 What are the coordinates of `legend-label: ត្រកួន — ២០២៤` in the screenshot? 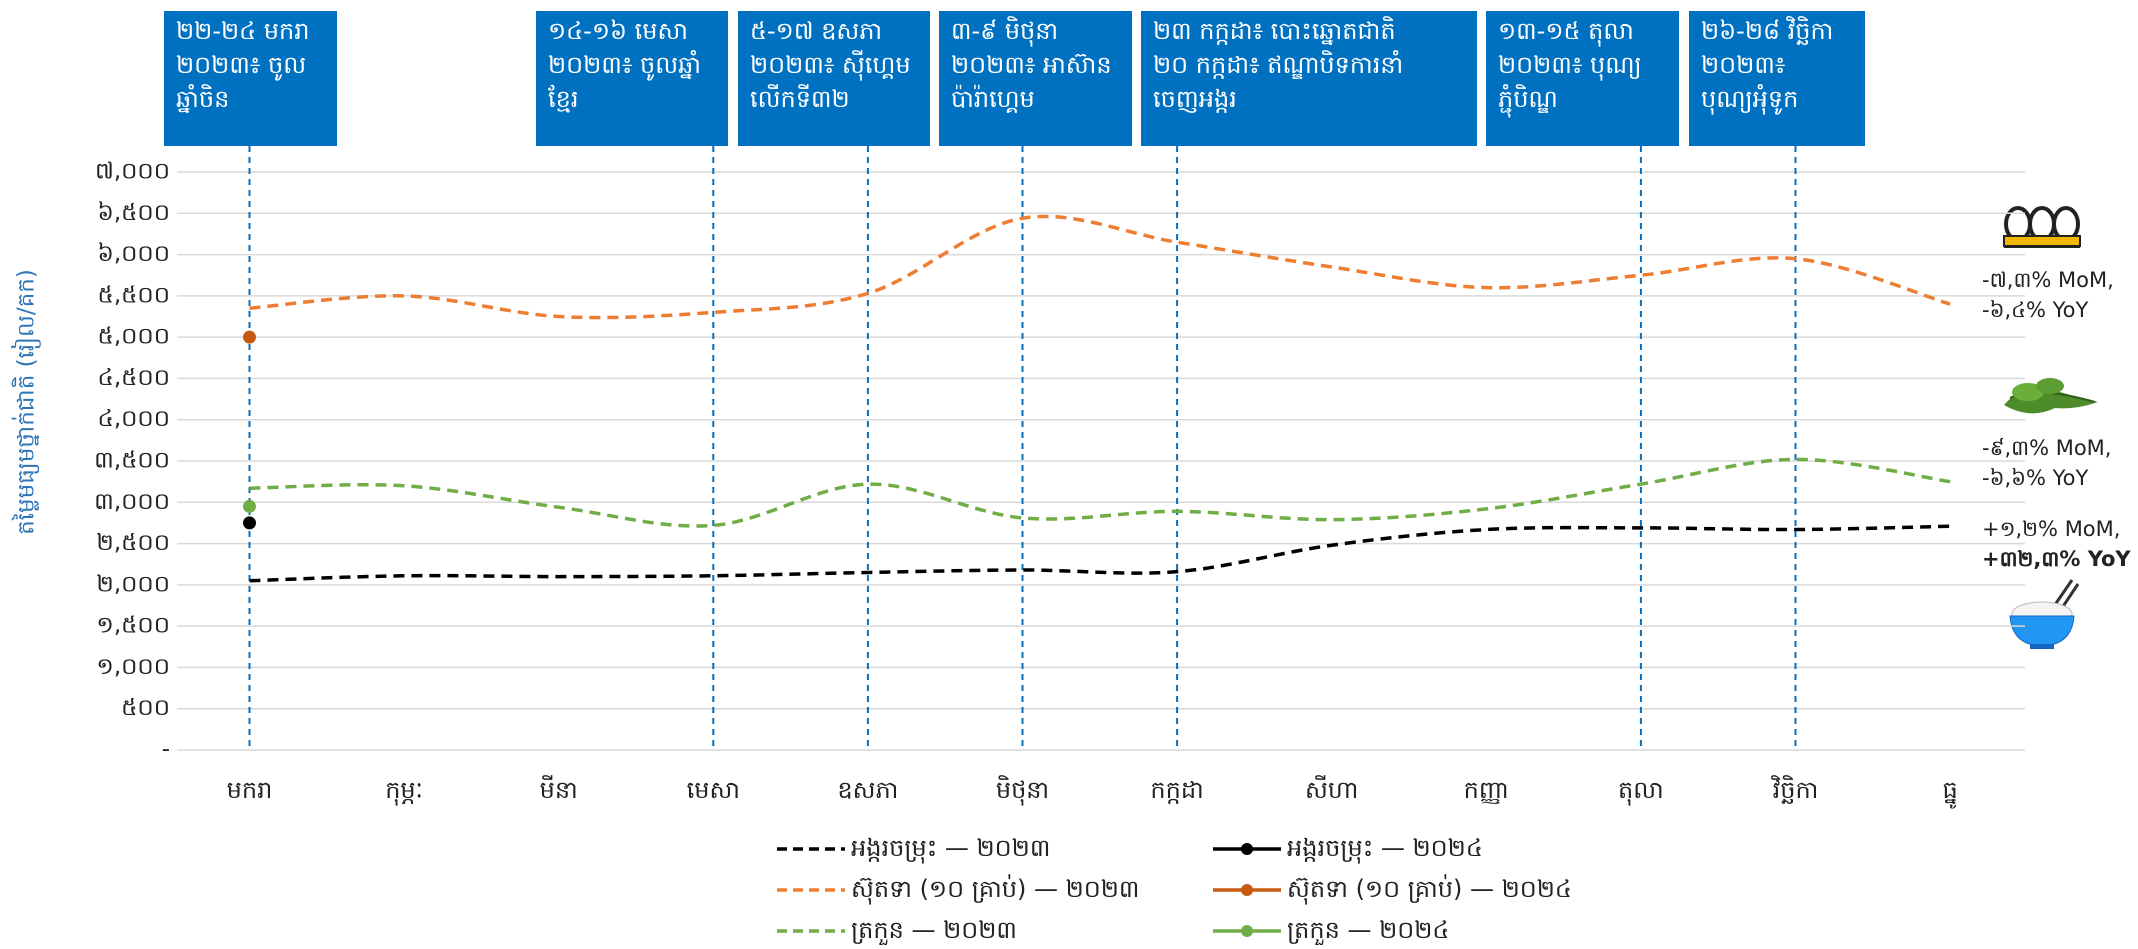 It's located at (1368, 930).